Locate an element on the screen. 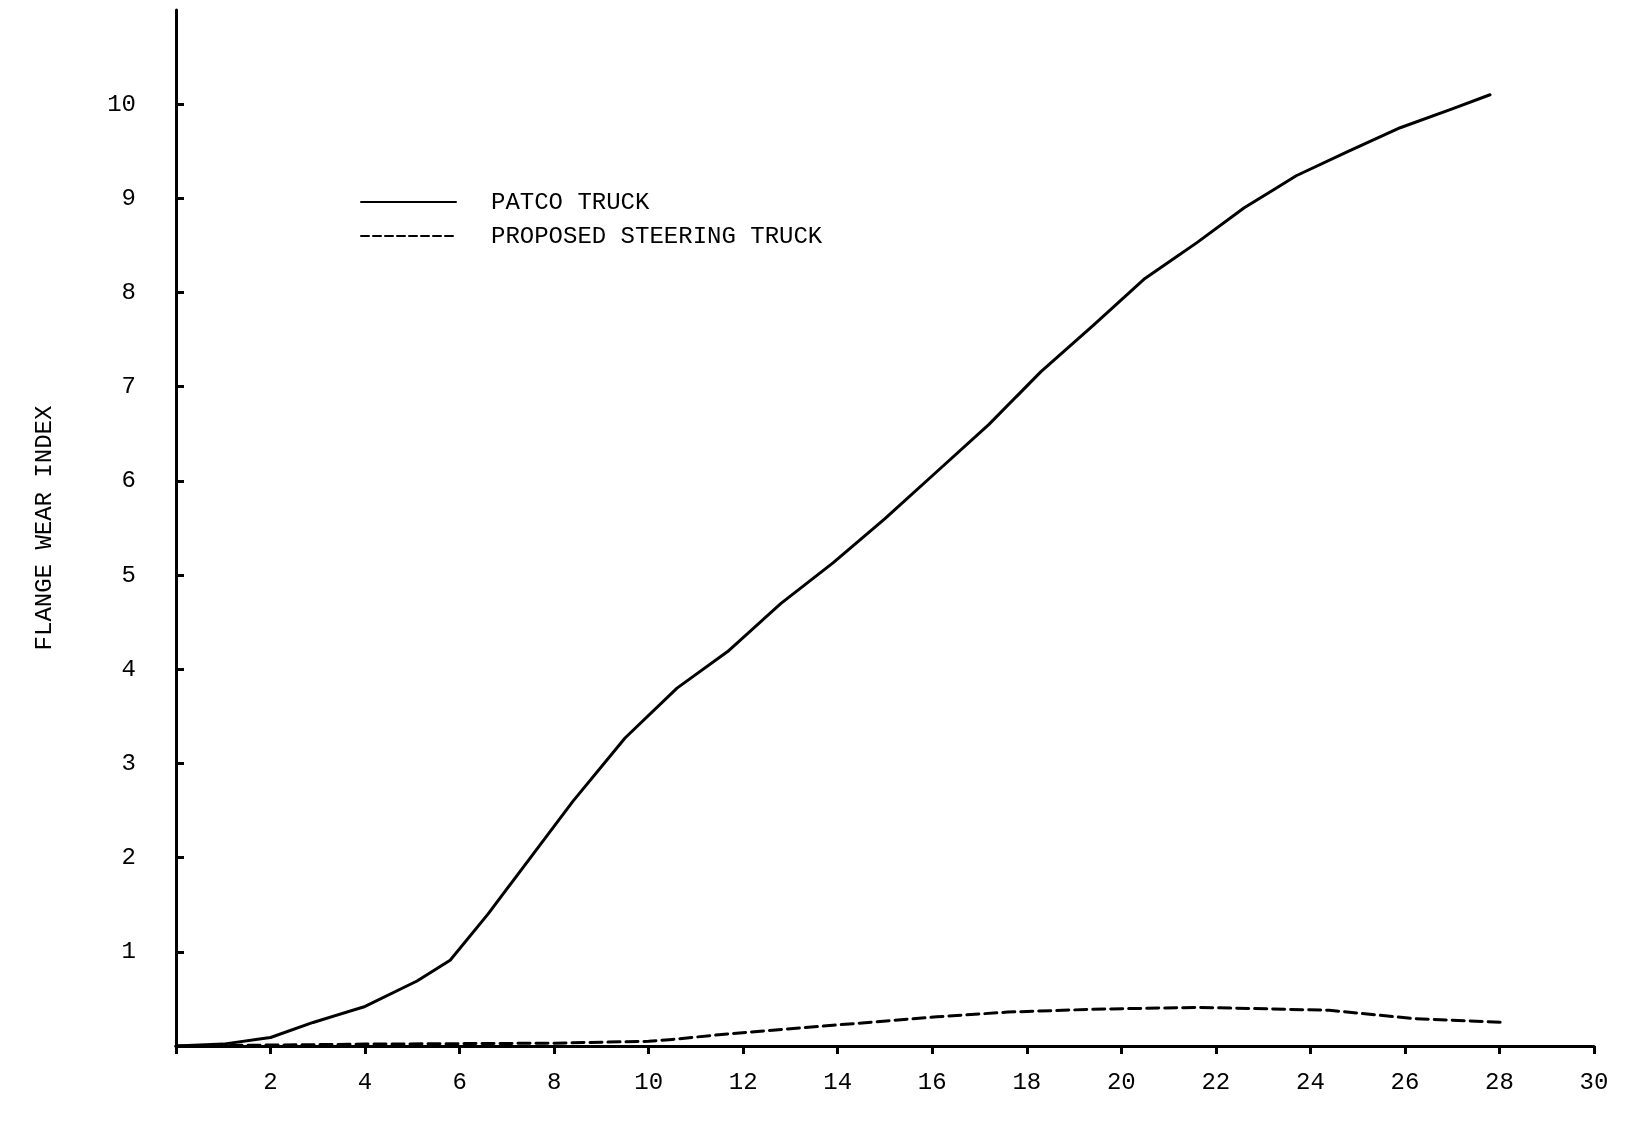 The height and width of the screenshot is (1135, 1628). x-tick-label: 8 is located at coordinates (554, 1082).